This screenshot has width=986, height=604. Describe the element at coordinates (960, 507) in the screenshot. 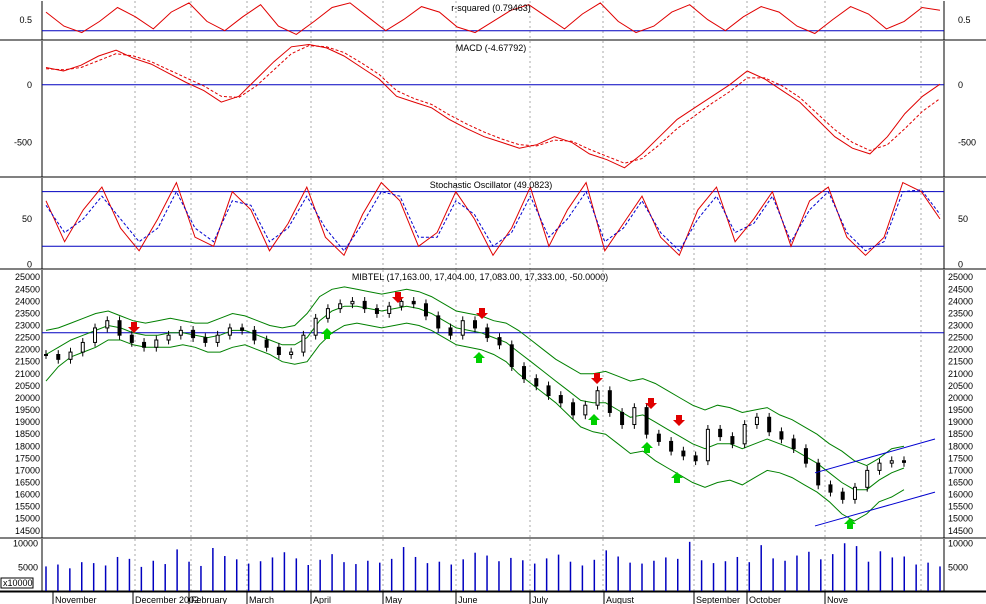

I see `y-tick-label: 15500` at that location.